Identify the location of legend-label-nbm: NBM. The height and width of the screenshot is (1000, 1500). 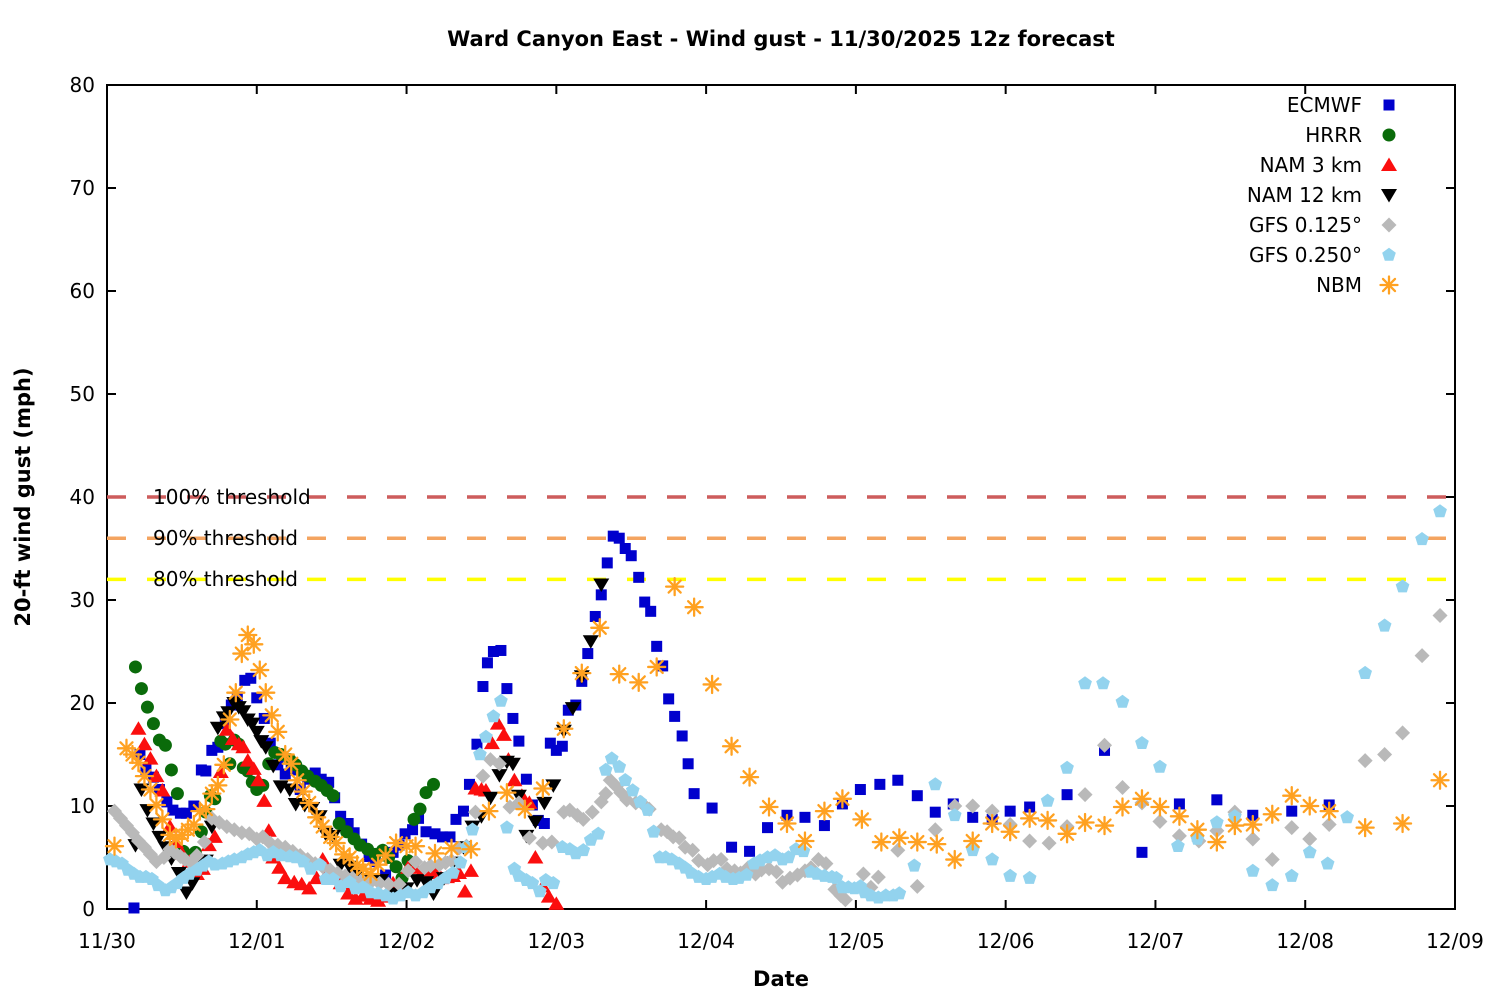
(1339, 285).